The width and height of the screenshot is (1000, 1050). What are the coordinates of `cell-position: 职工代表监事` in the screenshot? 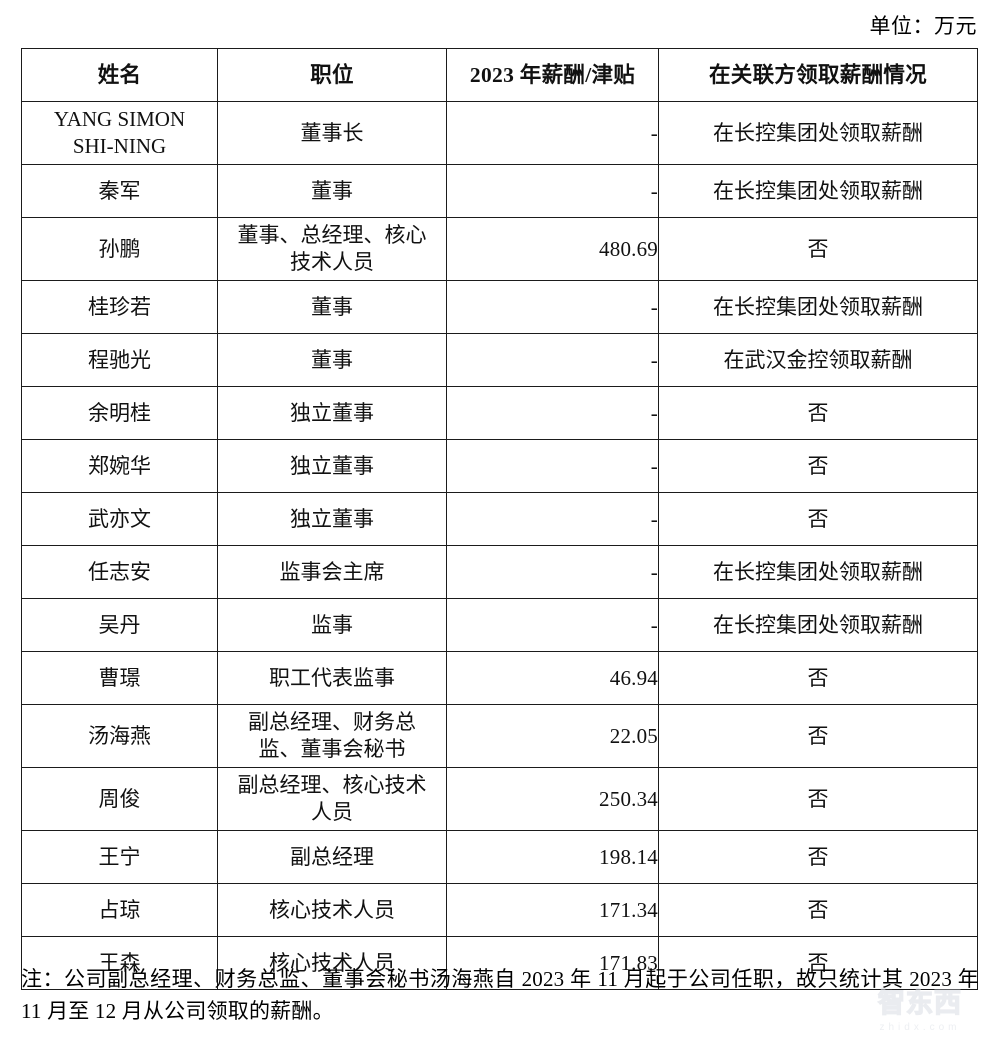 It's located at (332, 678).